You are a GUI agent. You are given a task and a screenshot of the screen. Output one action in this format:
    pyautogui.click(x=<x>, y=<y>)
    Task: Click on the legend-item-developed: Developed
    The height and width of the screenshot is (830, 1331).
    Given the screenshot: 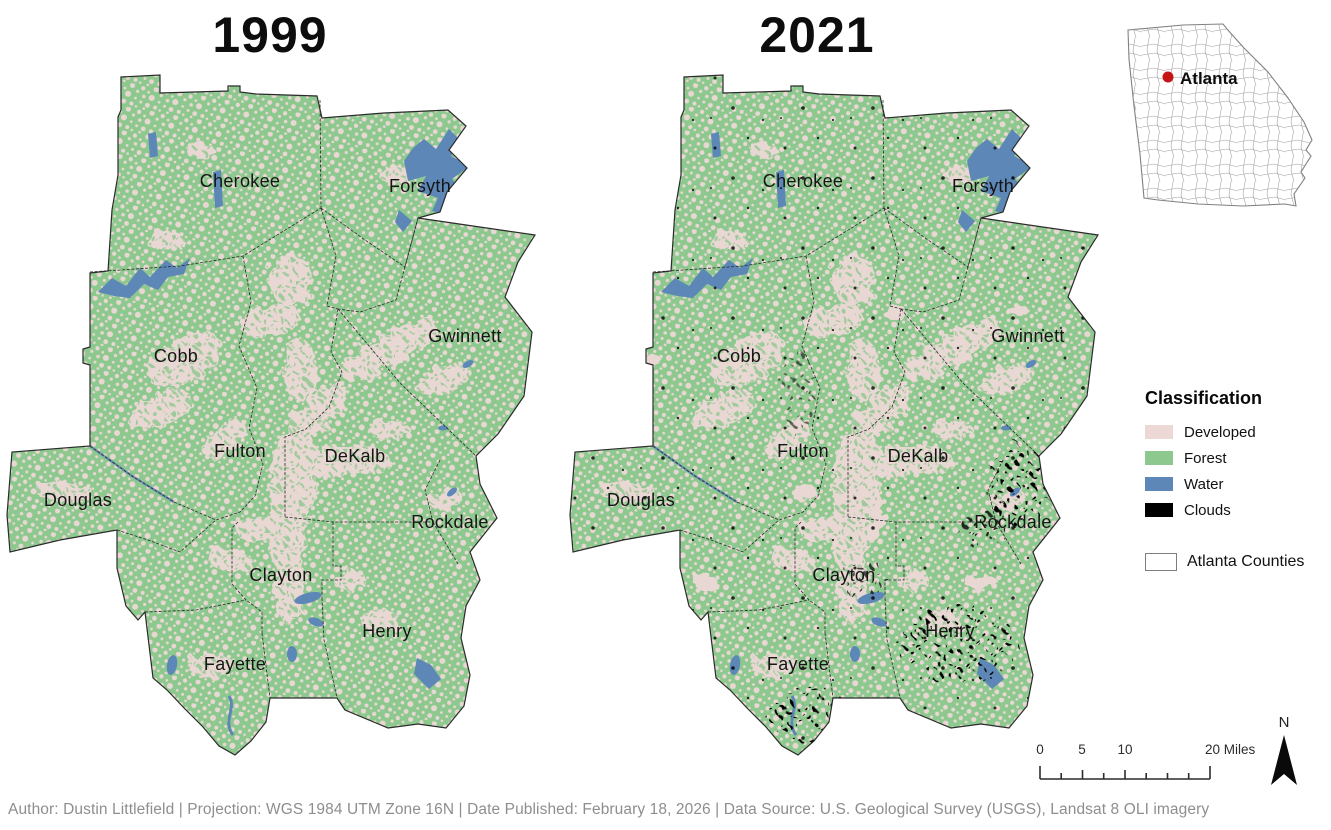 What is the action you would take?
    pyautogui.click(x=1238, y=432)
    